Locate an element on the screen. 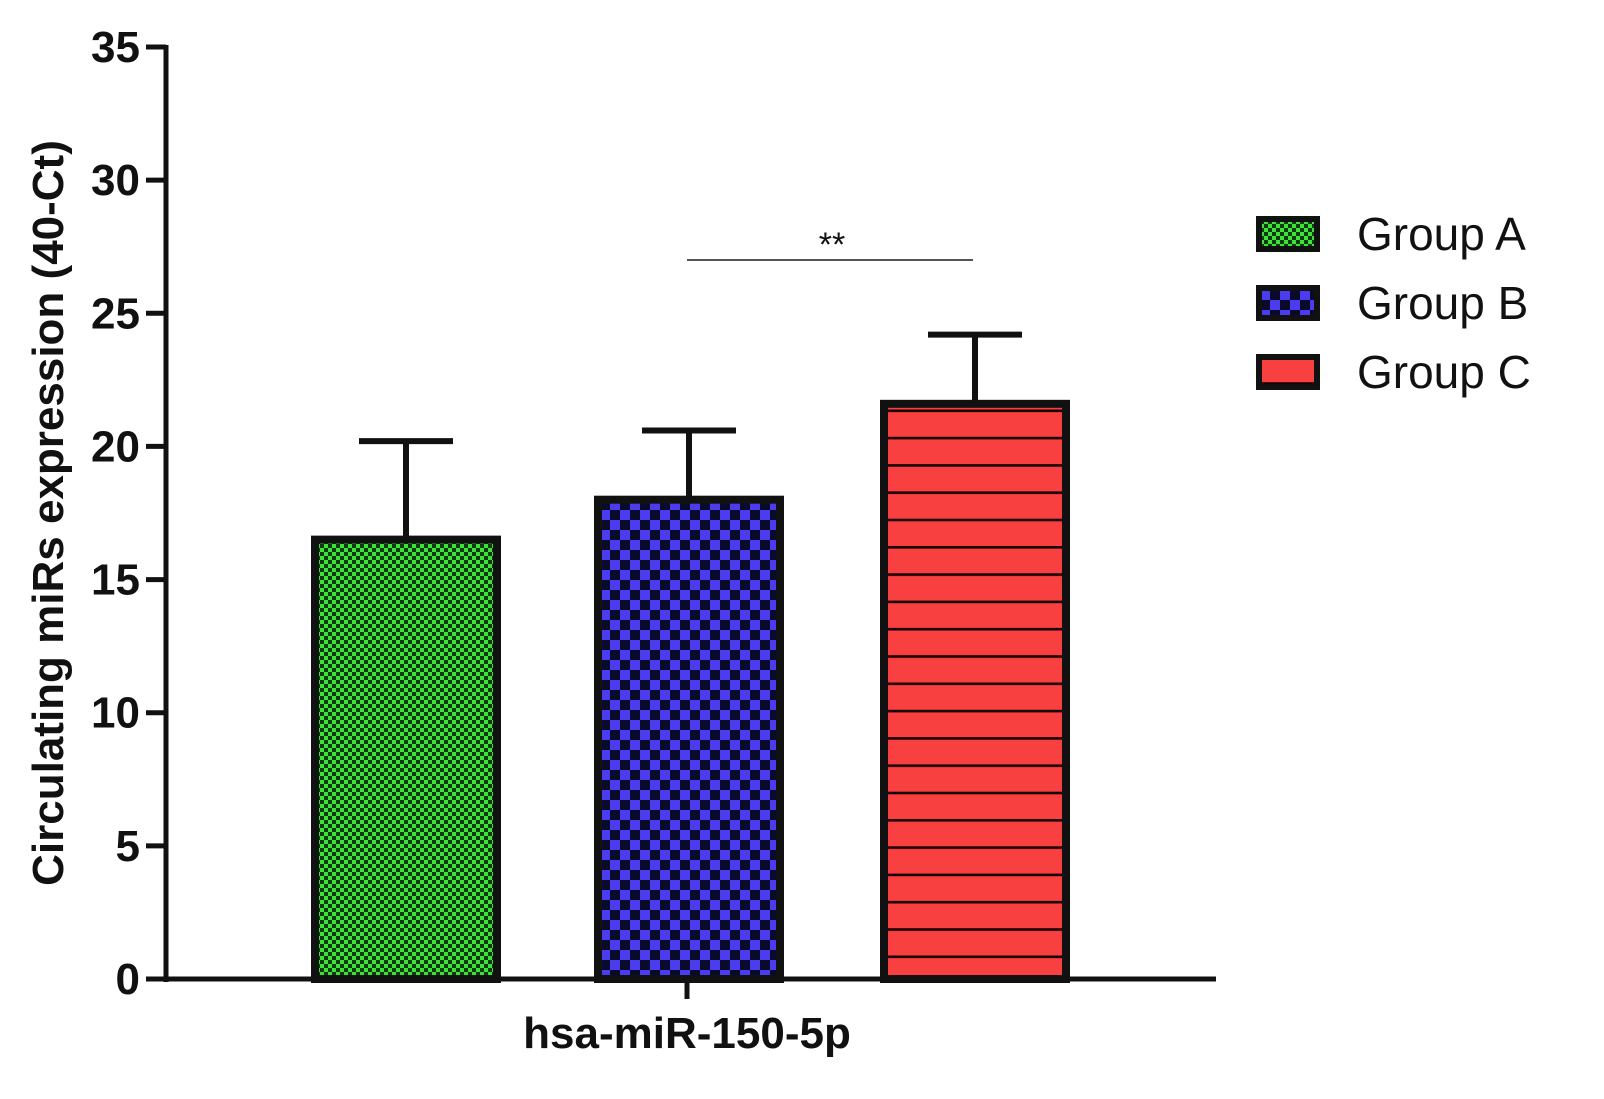  significance-annotations: ** is located at coordinates (830, 245).